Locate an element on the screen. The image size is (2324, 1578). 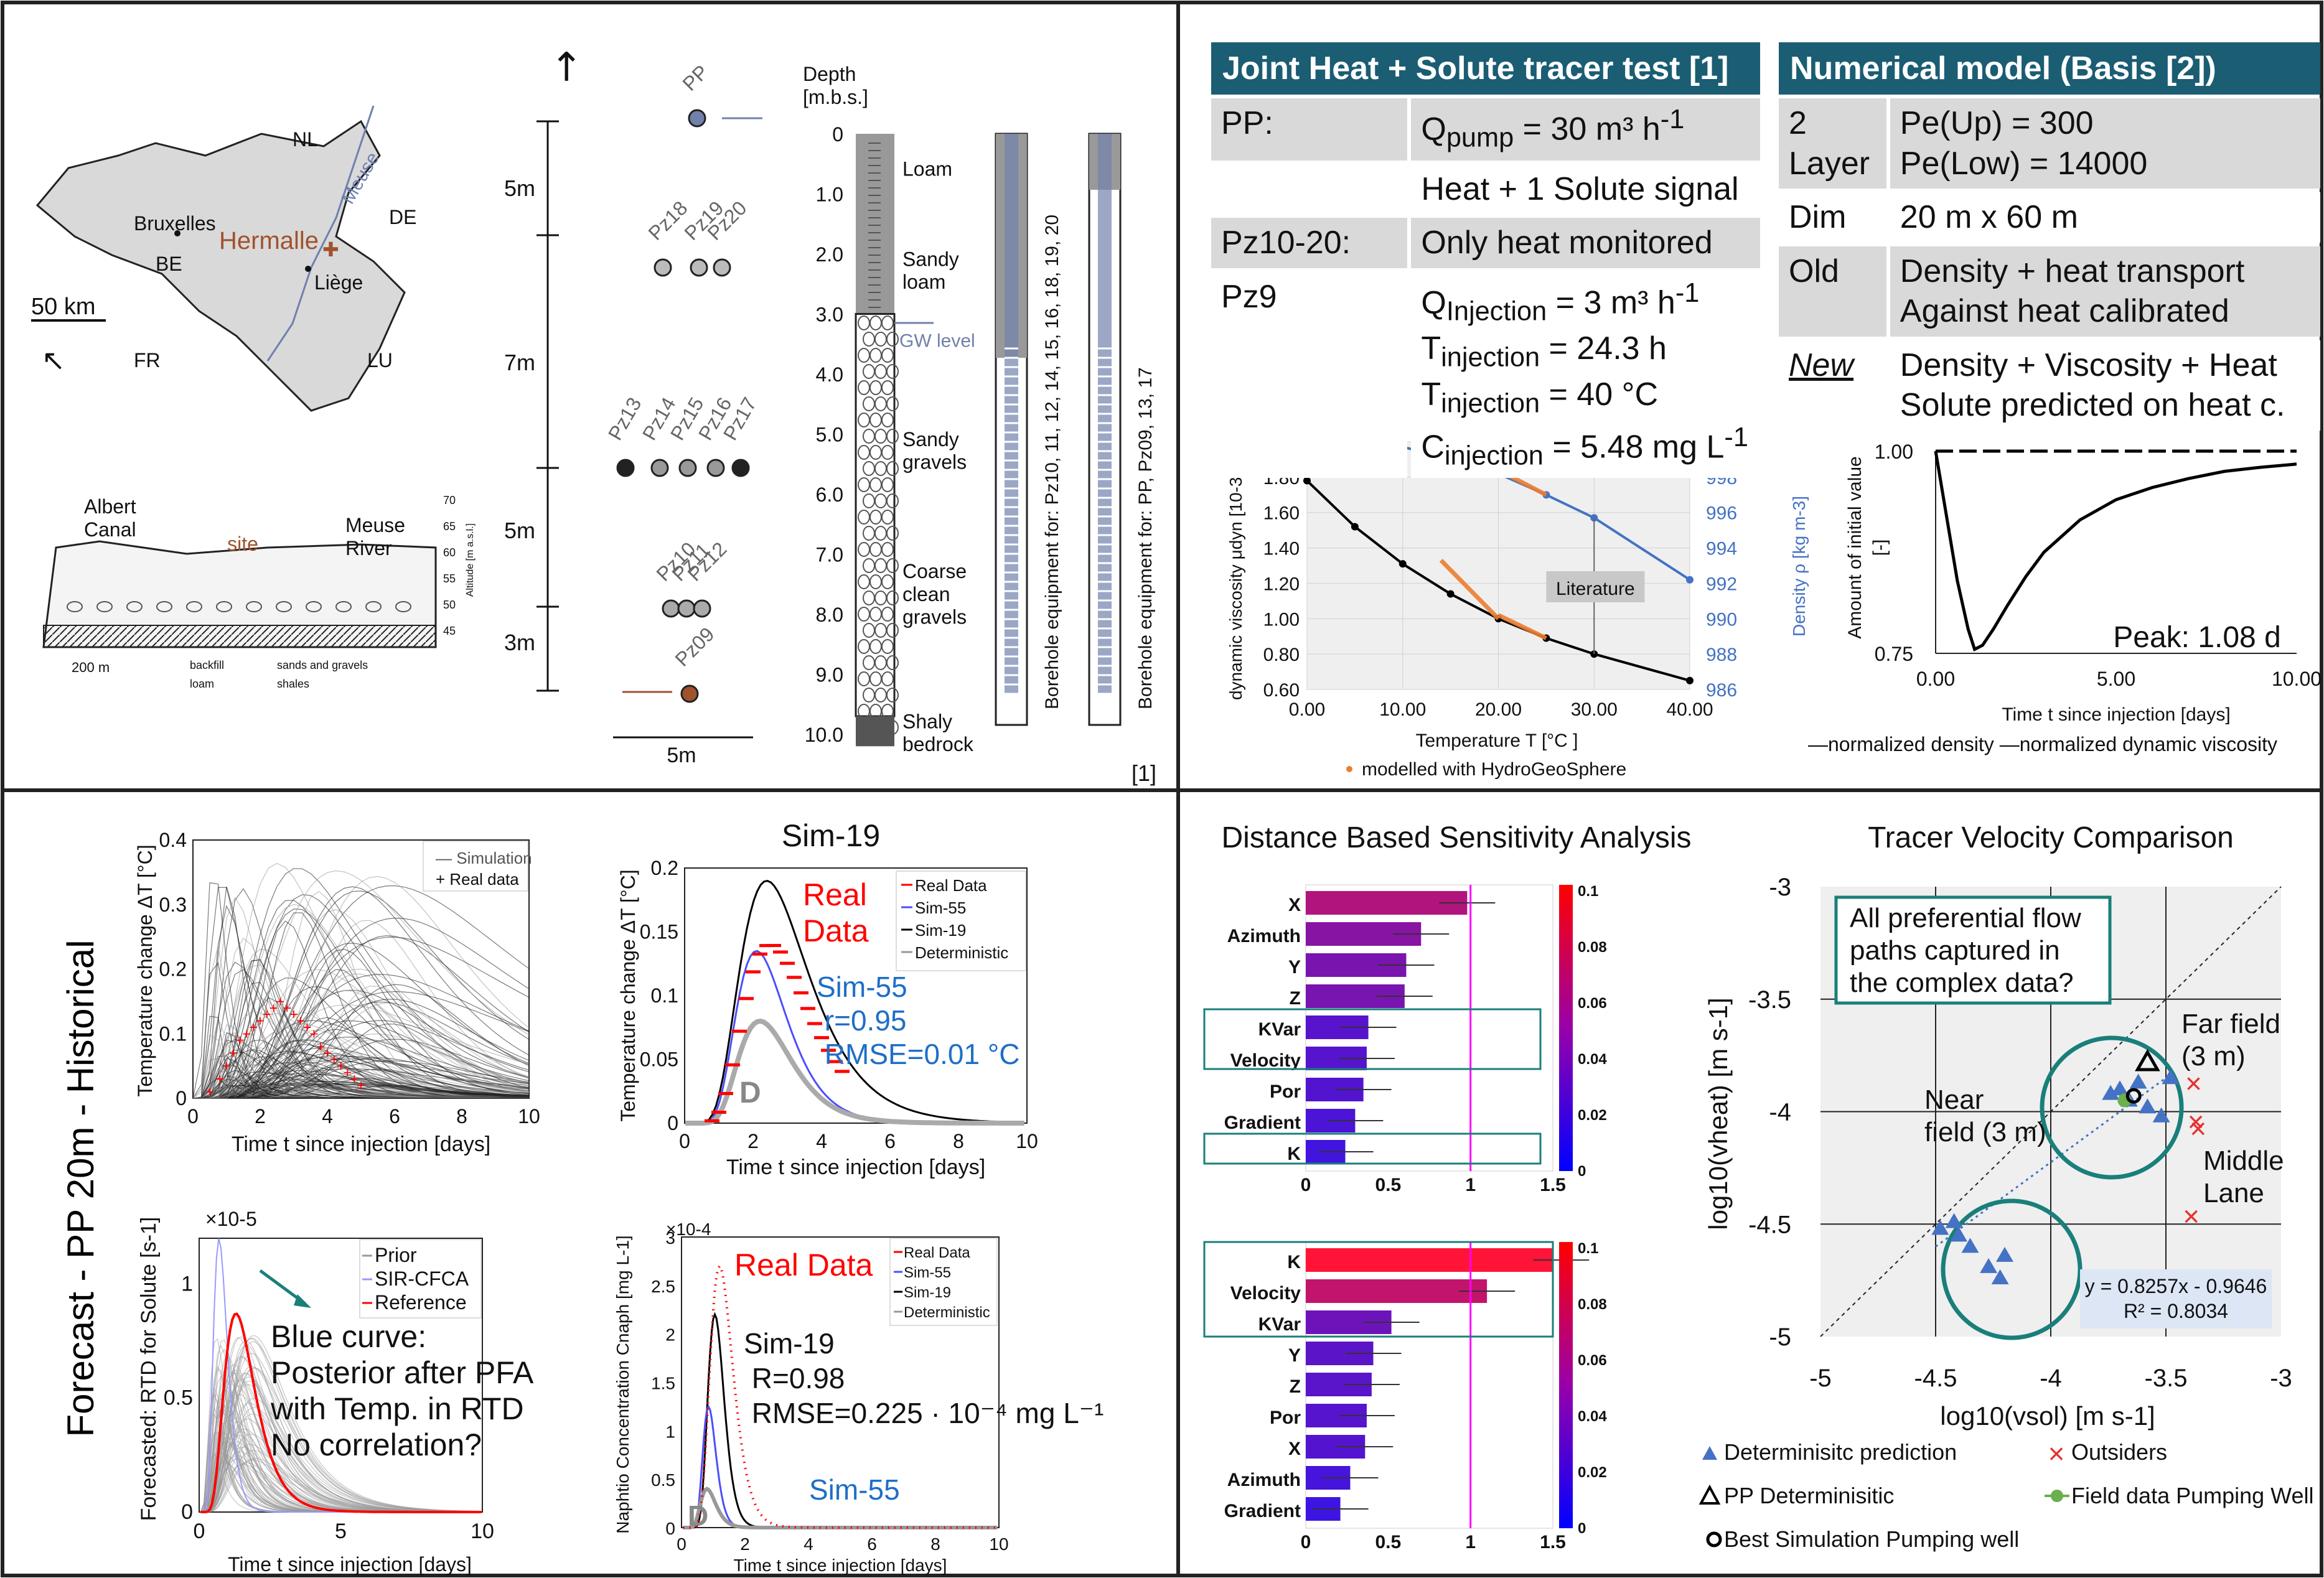
y-axis-label: Temperature change ΔT [°C] is located at coordinates (145, 970).